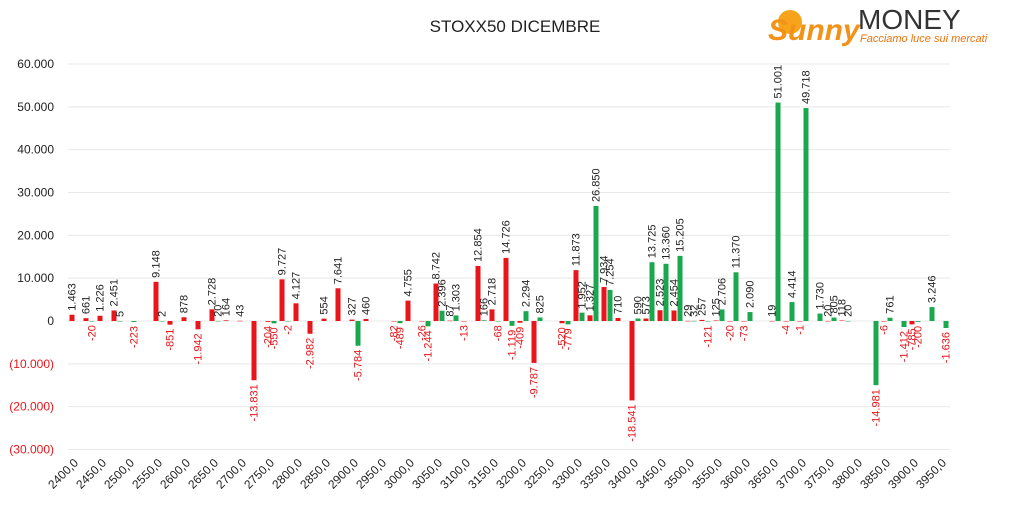 The width and height of the screenshot is (1011, 508). I want to click on y-tick-label: 60.000, so click(35, 64).